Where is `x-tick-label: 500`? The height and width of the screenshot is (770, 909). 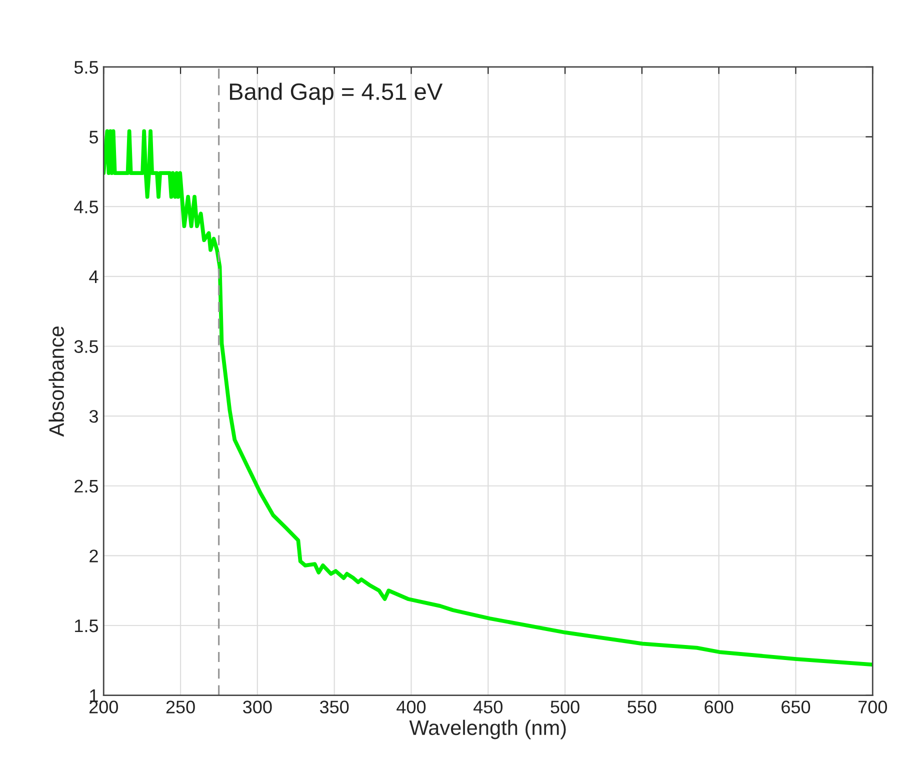
x-tick-label: 500 is located at coordinates (565, 707).